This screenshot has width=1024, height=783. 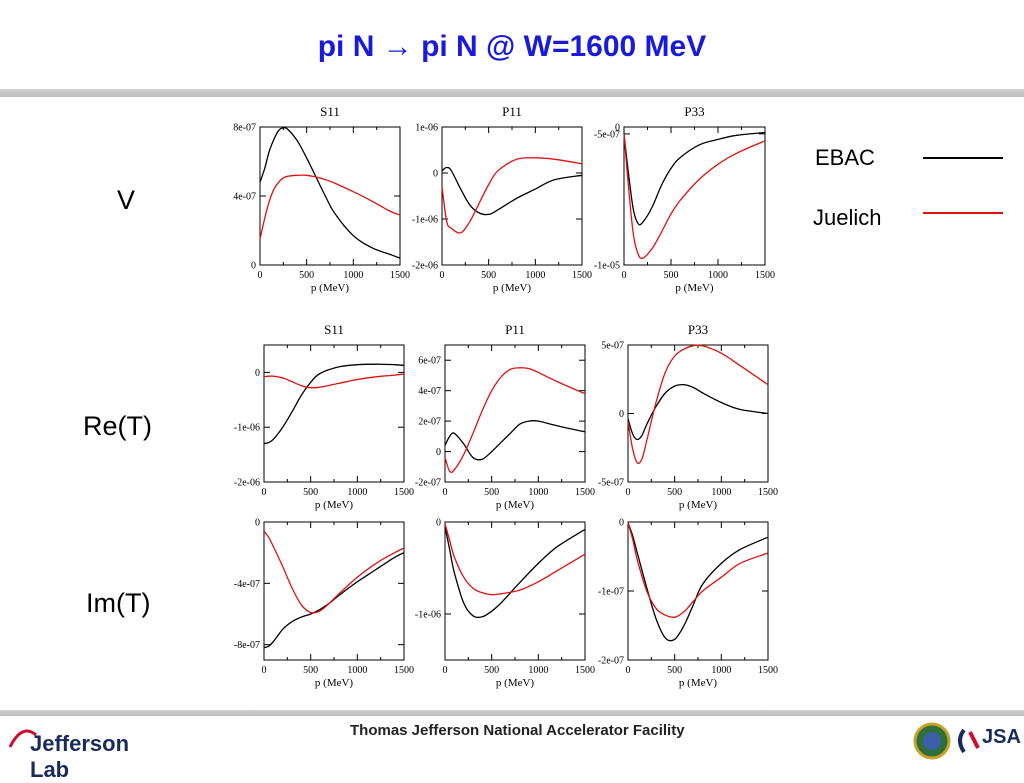 What do you see at coordinates (612, 346) in the screenshot?
I see `y-tick-label: 5e-07` at bounding box center [612, 346].